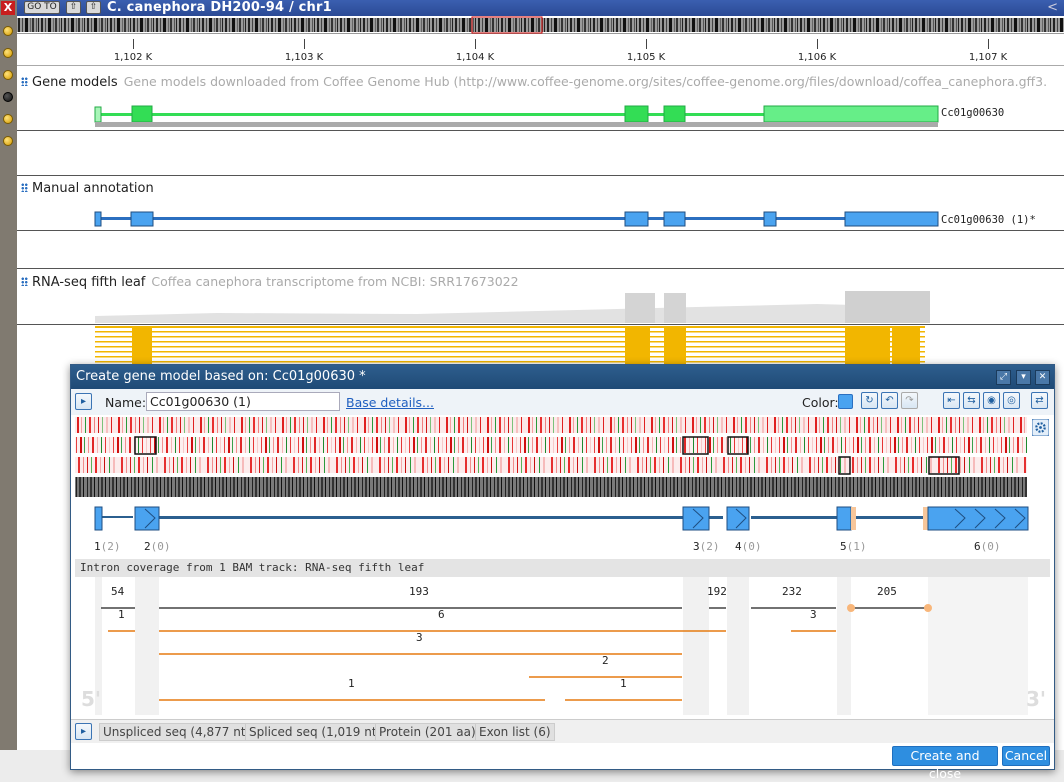 Image resolution: width=1064 pixels, height=782 pixels. Describe the element at coordinates (605, 660) in the screenshot. I see `intron-count: 2` at that location.